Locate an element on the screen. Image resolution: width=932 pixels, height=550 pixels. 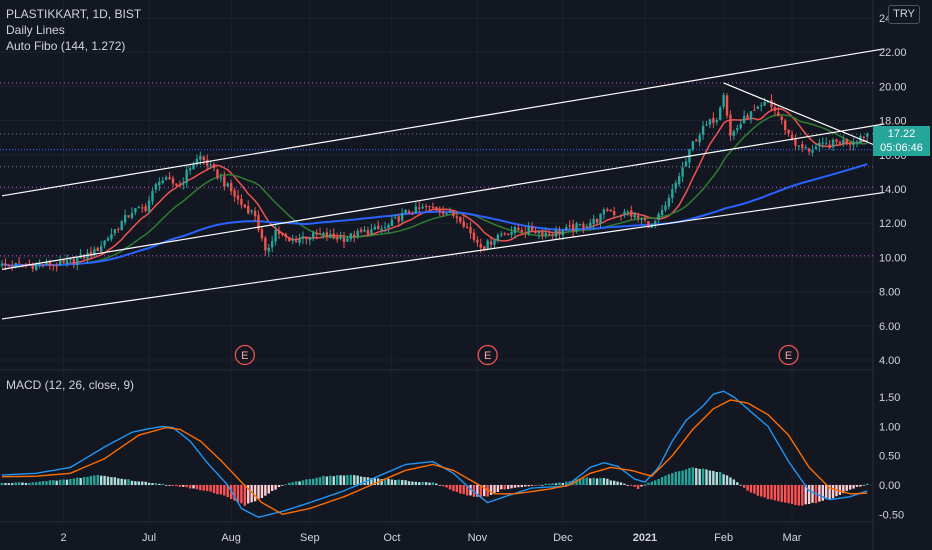
indicator-daily-lines: Daily Lines is located at coordinates (35, 30).